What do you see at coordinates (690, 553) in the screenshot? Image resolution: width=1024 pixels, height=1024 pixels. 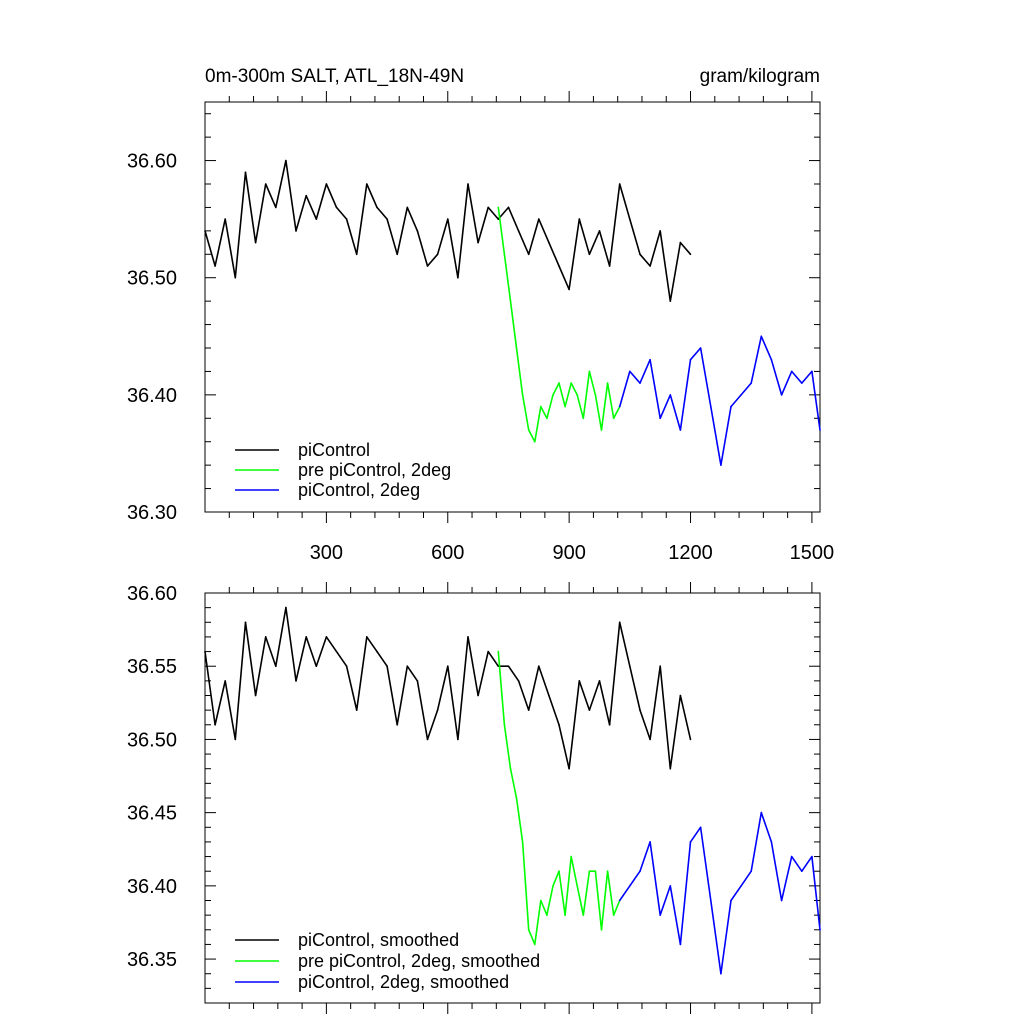 I see `x-tick-label: 1200` at bounding box center [690, 553].